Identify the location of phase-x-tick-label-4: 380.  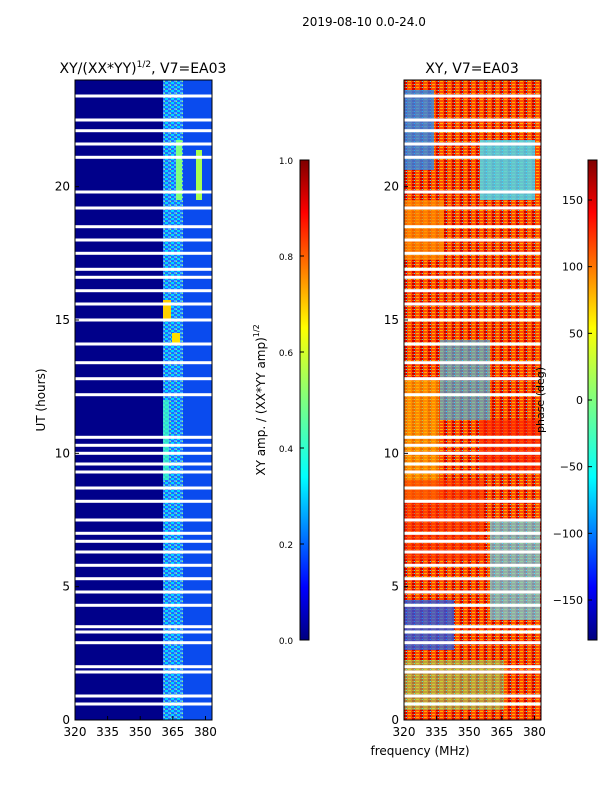
(534, 732).